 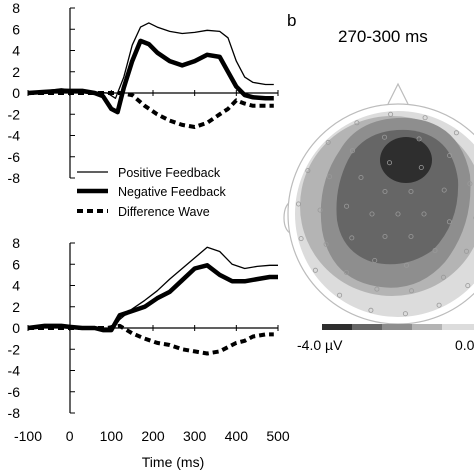 I want to click on scale-max-label: 0.0, so click(x=464, y=345).